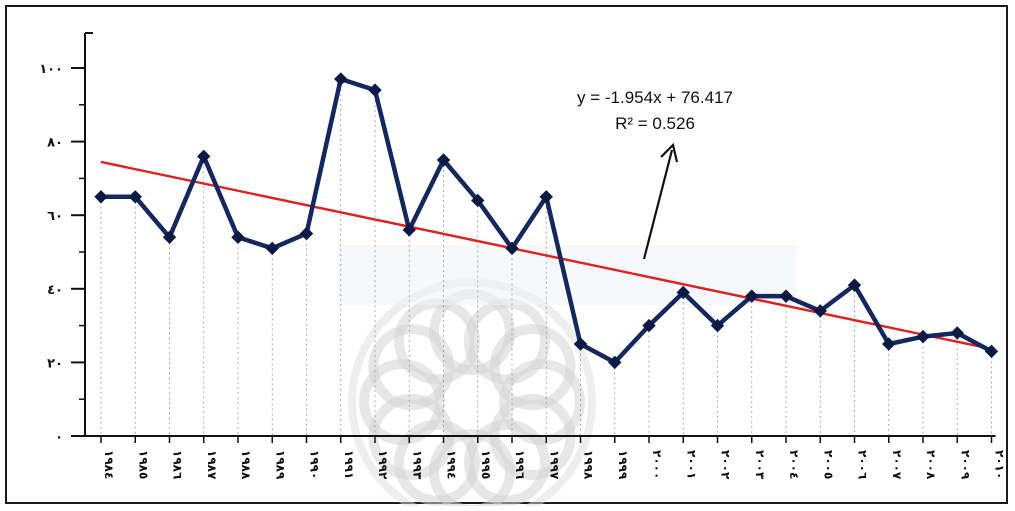  Describe the element at coordinates (669, 152) in the screenshot. I see `annotation-arrowhead` at that location.